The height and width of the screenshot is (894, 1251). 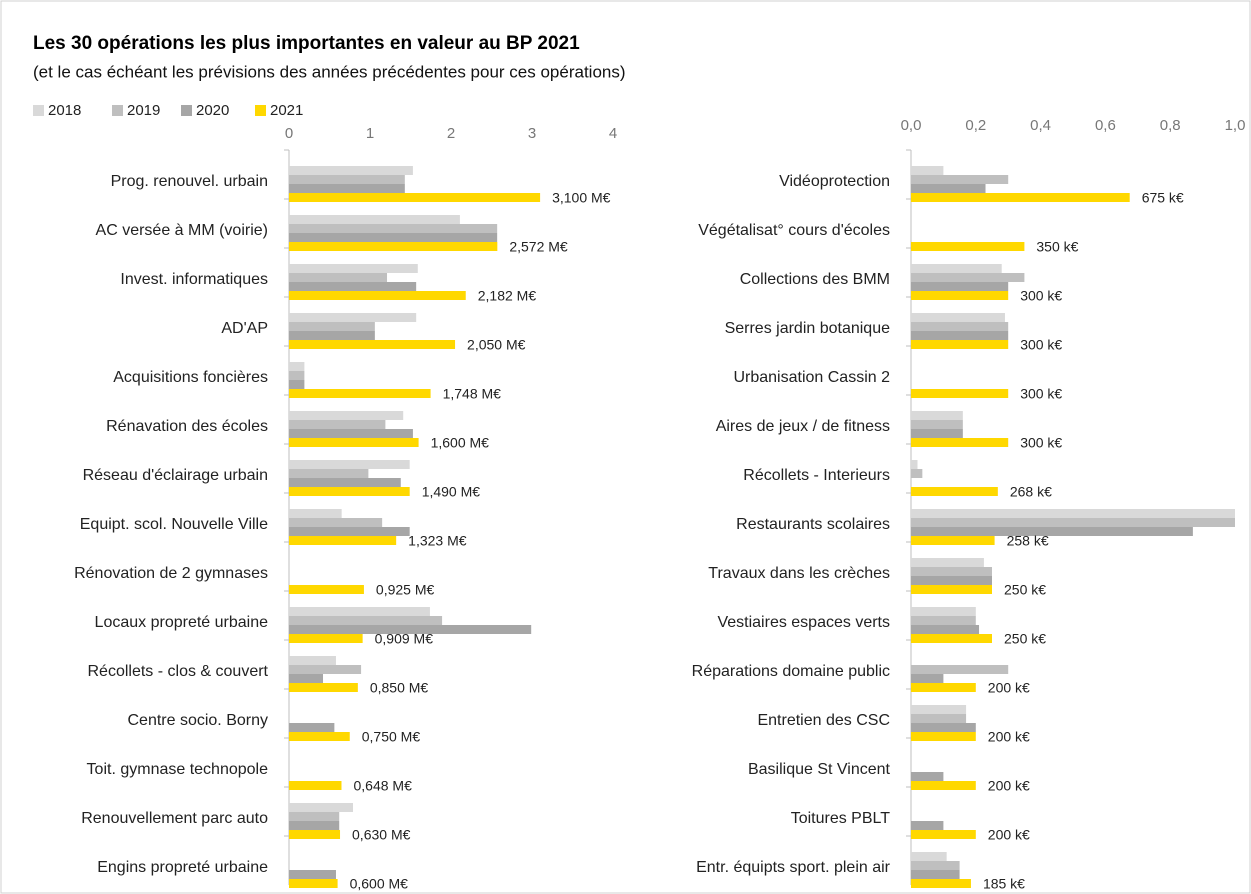 I want to click on value-label: 0,648 M€, so click(x=382, y=786).